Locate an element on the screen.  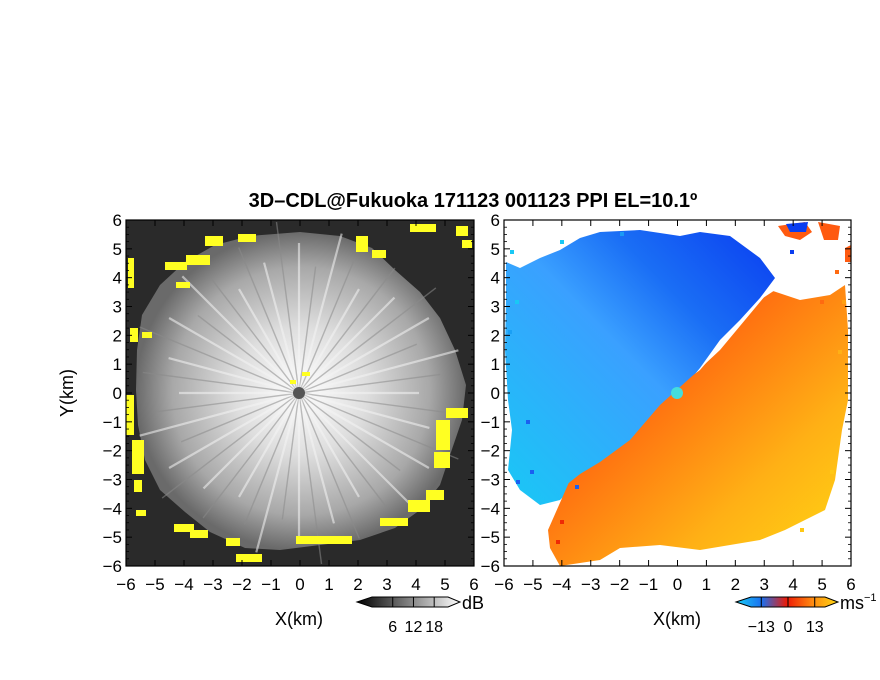
velocity-x-label: X(km) is located at coordinates (677, 619).